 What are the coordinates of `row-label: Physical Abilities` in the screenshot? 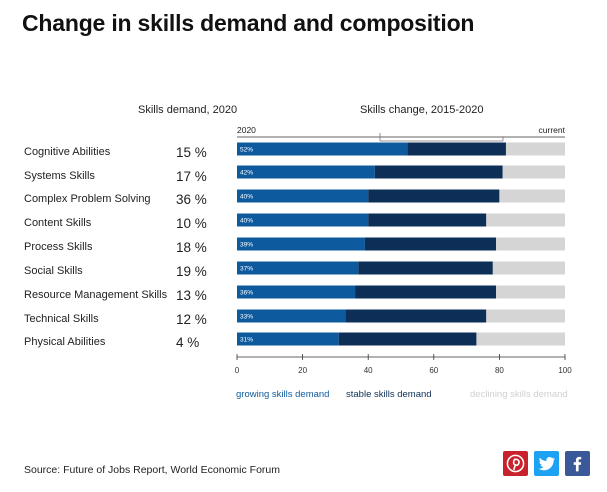 It's located at (65, 342).